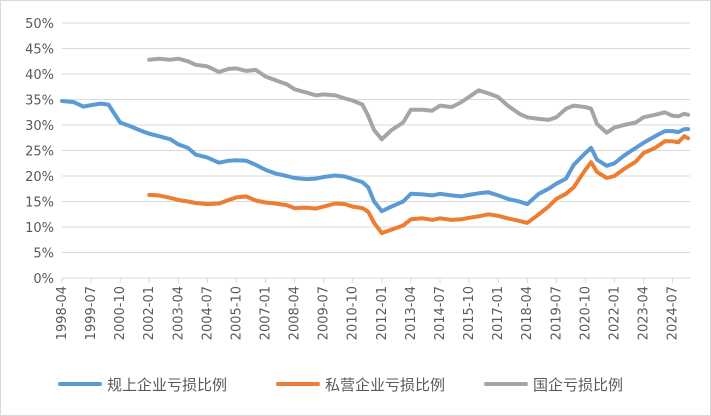 This screenshot has width=711, height=416. Describe the element at coordinates (527, 313) in the screenshot. I see `x-tick-label: 2018-04` at that location.